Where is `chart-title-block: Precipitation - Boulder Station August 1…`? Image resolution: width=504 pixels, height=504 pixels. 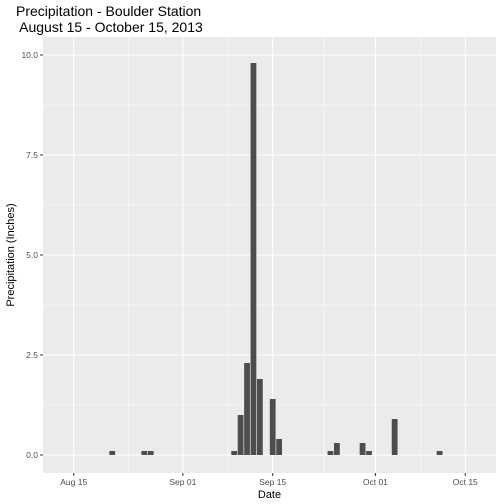 chart-title-block: Precipitation - Boulder Station August 1… is located at coordinates (109, 19).